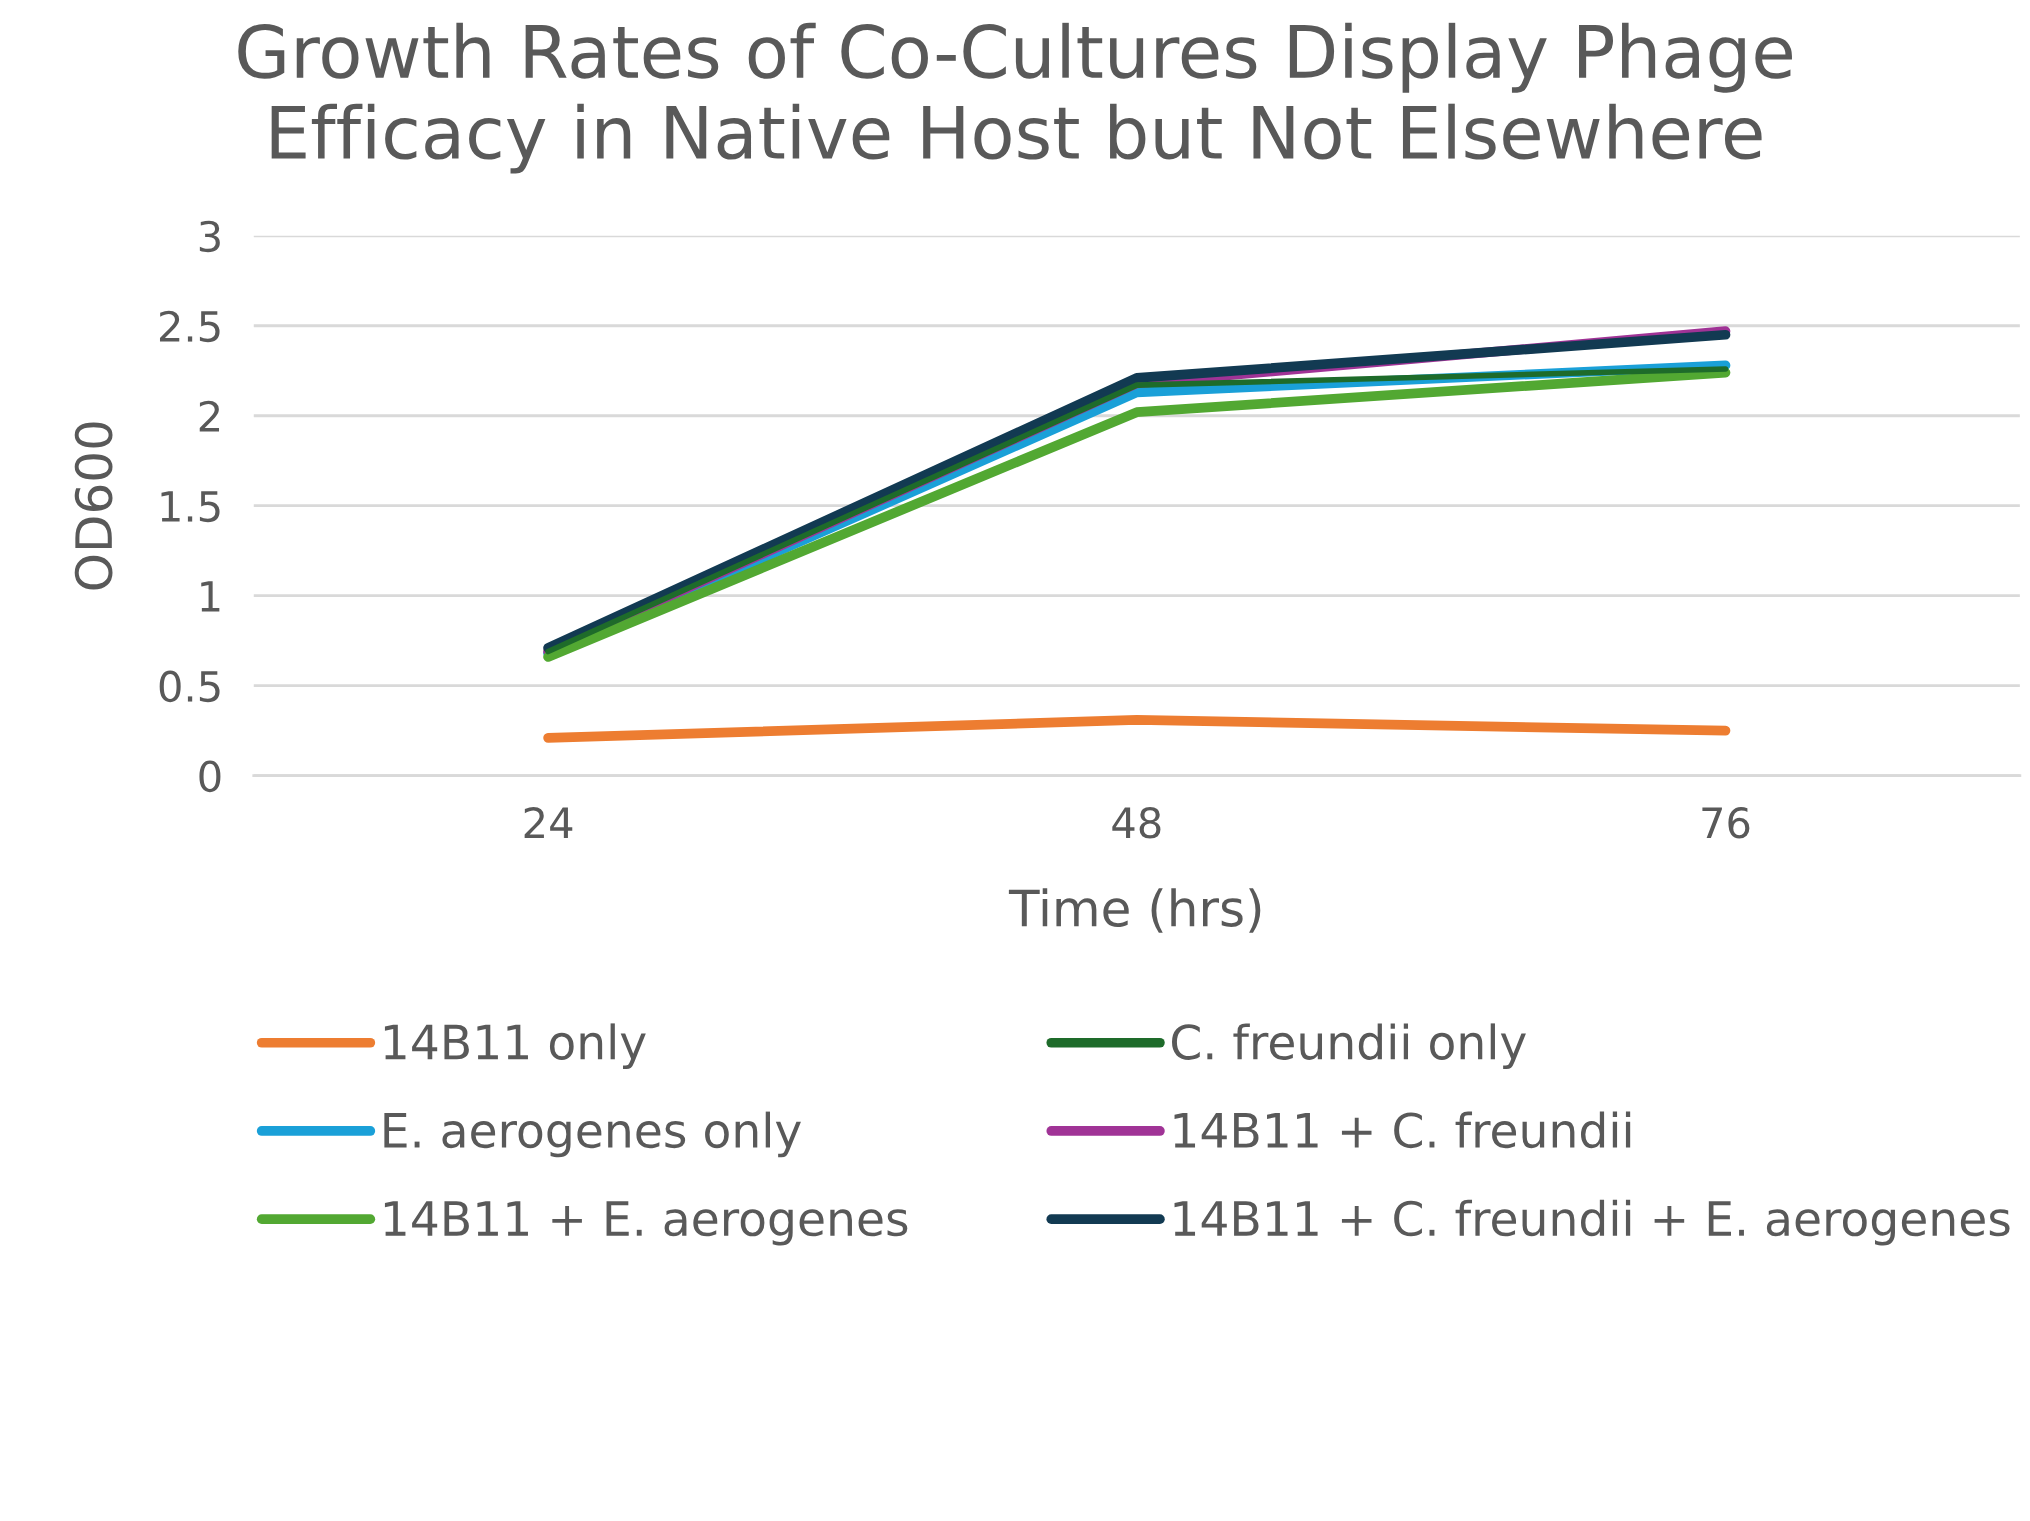  Describe the element at coordinates (1136, 823) in the screenshot. I see `x-tick-label: 48` at that location.